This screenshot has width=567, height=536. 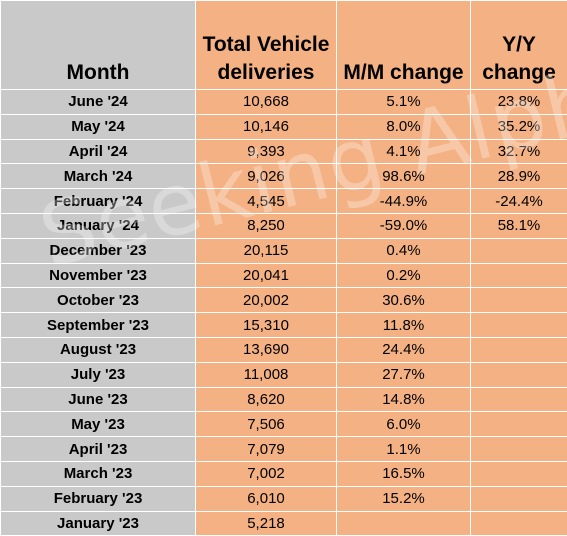 What do you see at coordinates (404, 250) in the screenshot?
I see `mm-change-cell: 0.4%` at bounding box center [404, 250].